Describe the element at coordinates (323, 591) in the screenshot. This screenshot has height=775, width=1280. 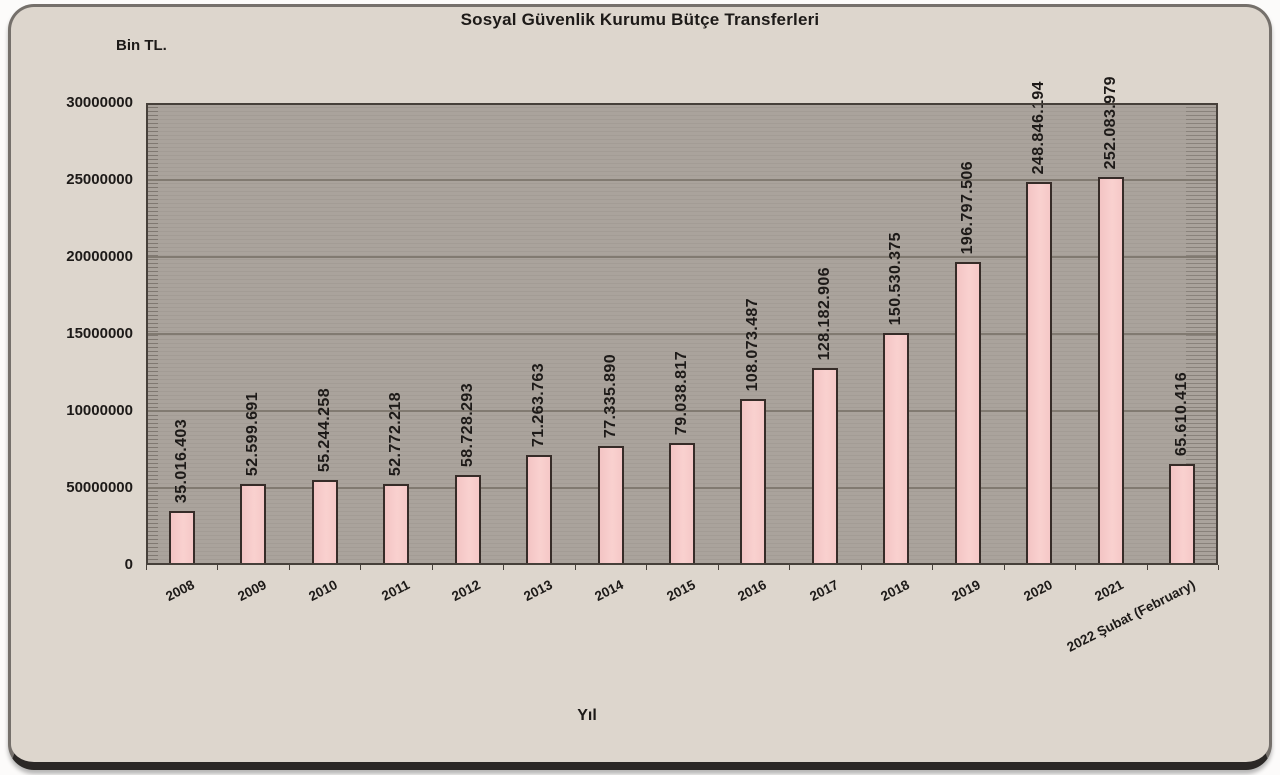
I see `x-tick-label: 2010` at that location.